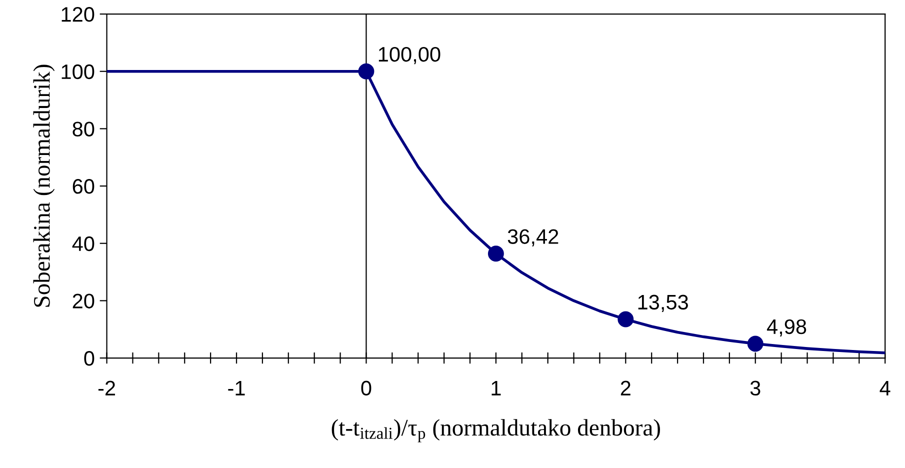 The width and height of the screenshot is (905, 468). I want to click on data-label: 4,98, so click(786, 328).